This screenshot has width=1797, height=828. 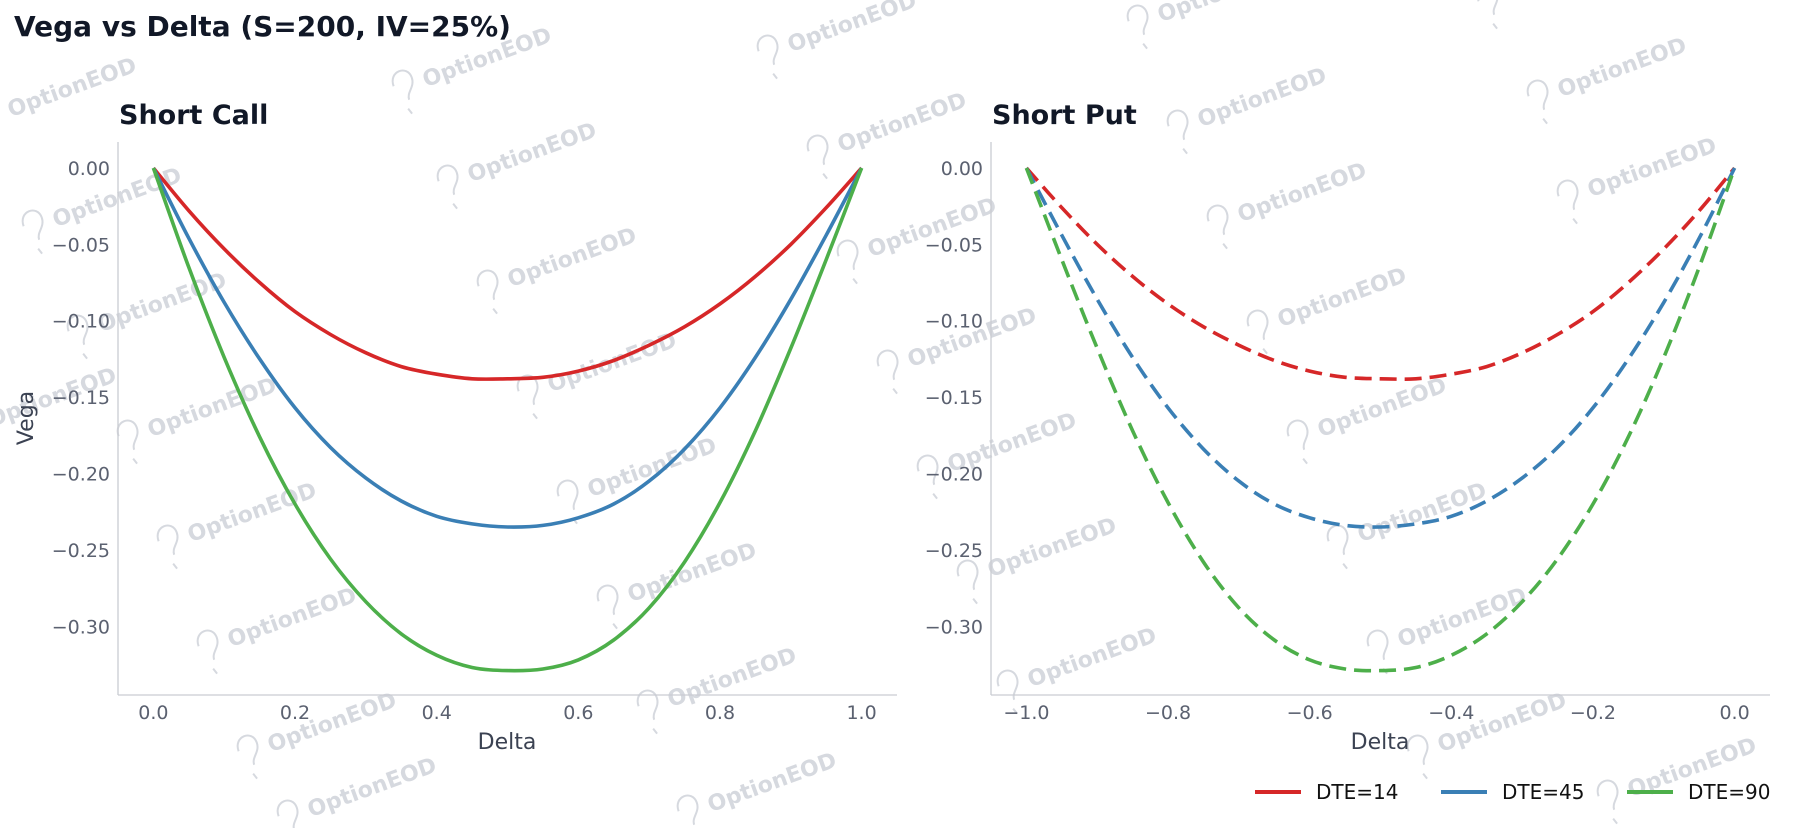 What do you see at coordinates (954, 245) in the screenshot?
I see `y-tick-label: −0.05` at bounding box center [954, 245].